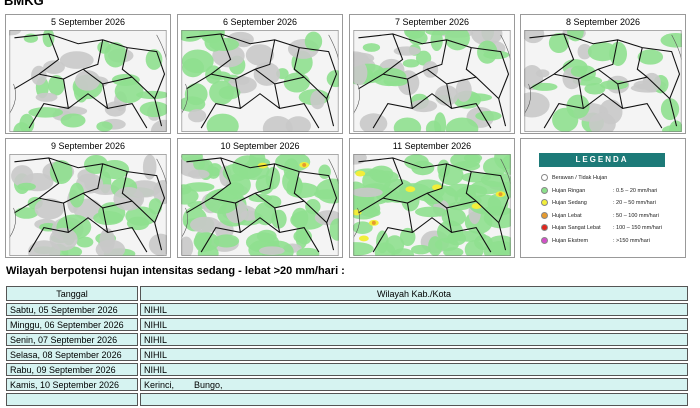 The width and height of the screenshot is (700, 408). I want to click on map-date: 5 September 2026, so click(88, 22).